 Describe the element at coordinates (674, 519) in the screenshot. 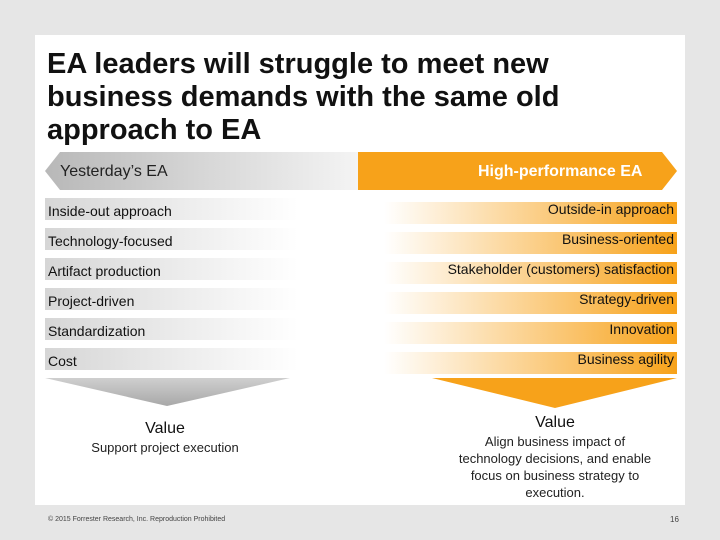

I see `page-number: 16` at that location.